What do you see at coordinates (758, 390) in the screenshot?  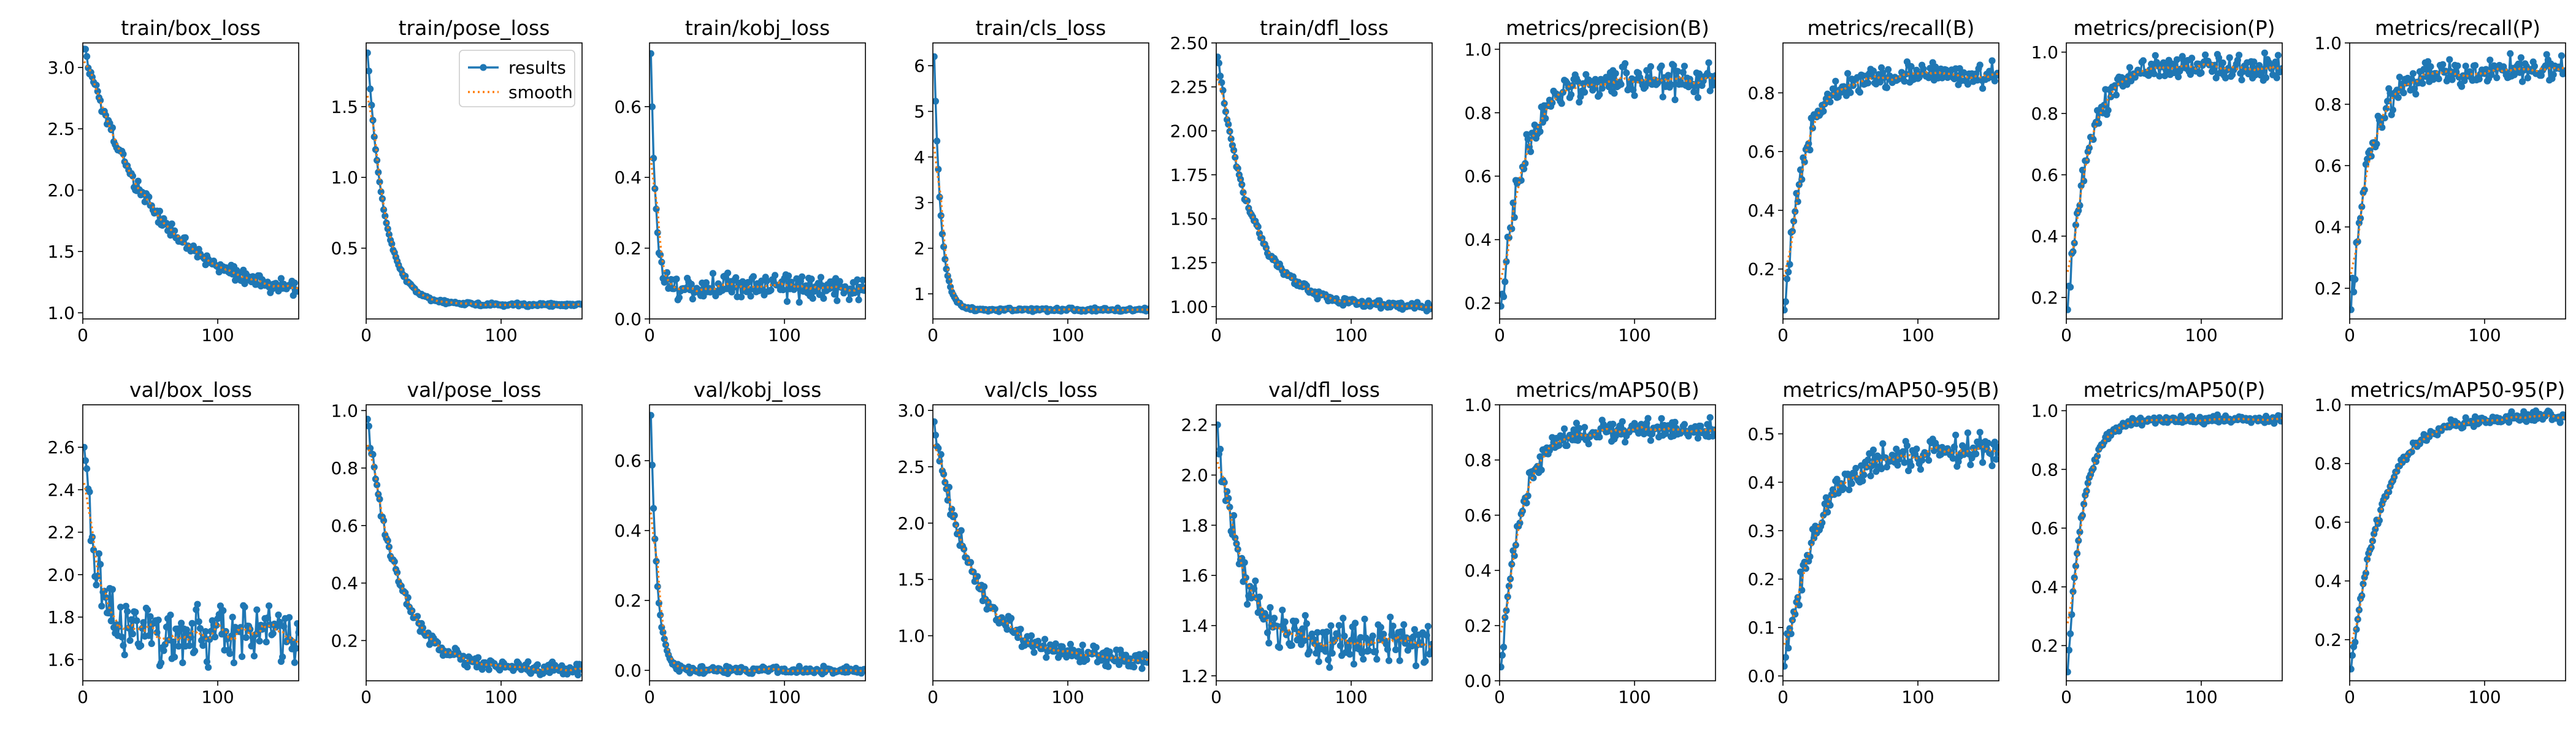 I see `subplot-title: val/kobj_loss` at bounding box center [758, 390].